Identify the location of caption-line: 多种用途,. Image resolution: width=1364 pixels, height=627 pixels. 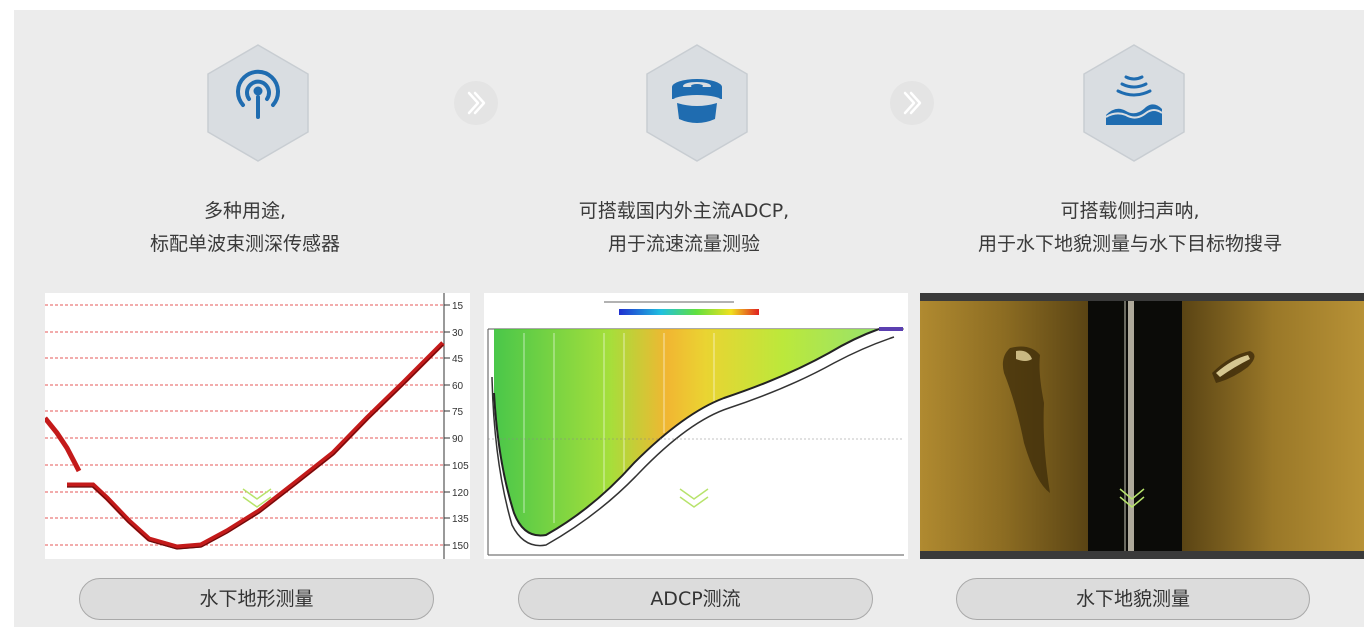
(245, 211).